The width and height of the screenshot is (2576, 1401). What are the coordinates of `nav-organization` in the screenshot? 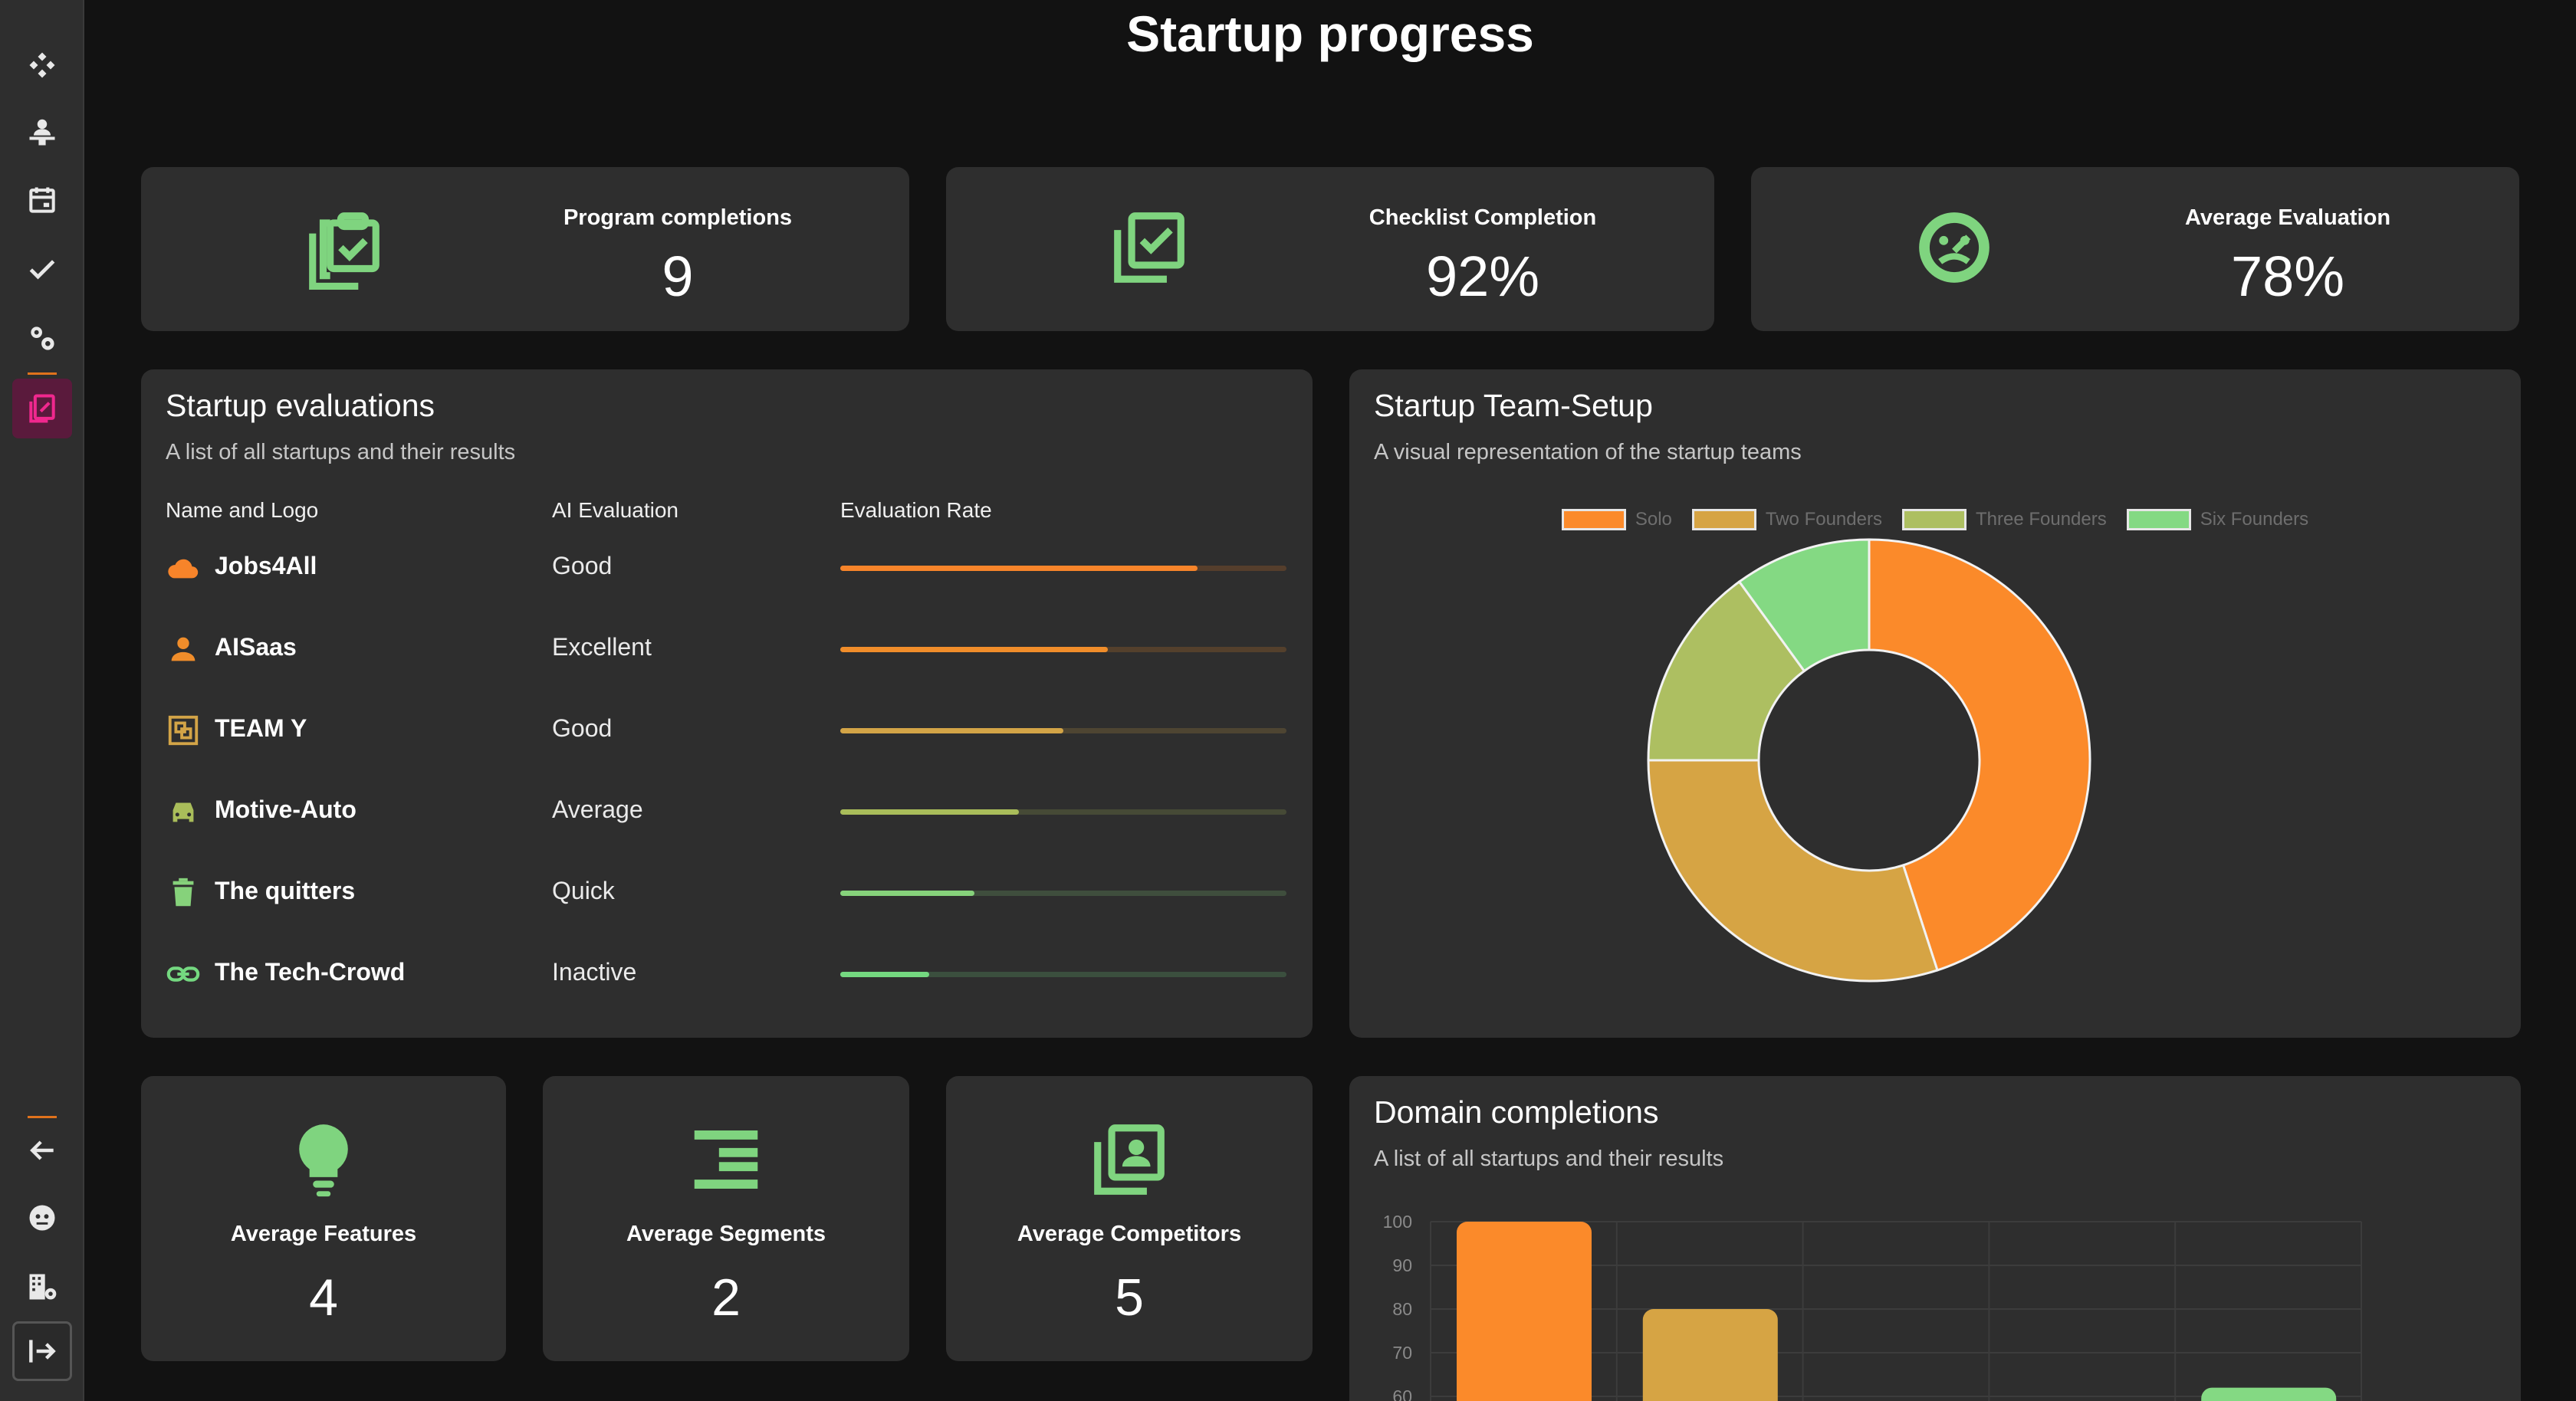 It's located at (42, 1287).